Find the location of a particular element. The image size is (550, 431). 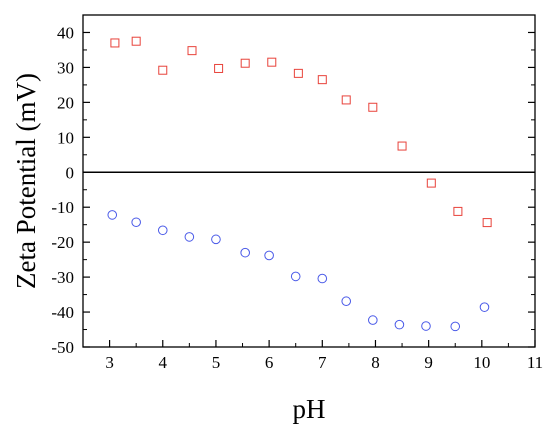

y-tick-label: 20 is located at coordinates (65, 102).